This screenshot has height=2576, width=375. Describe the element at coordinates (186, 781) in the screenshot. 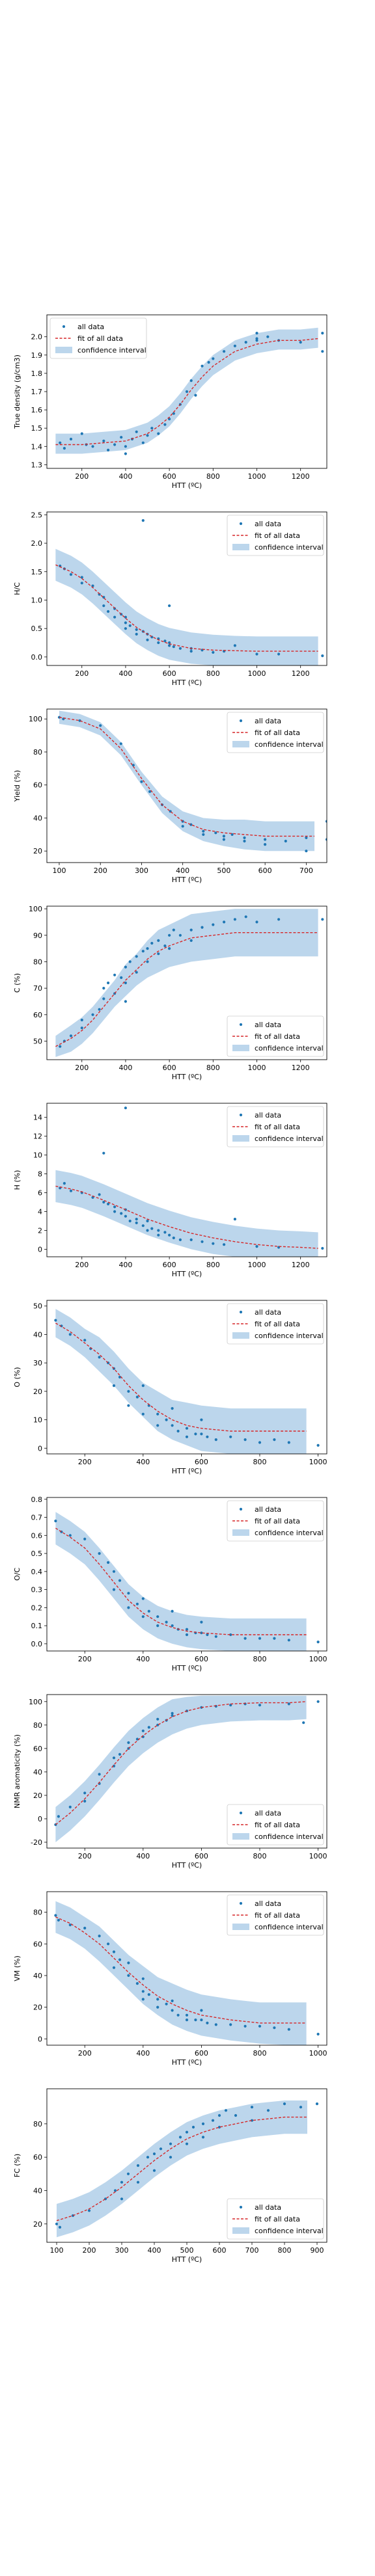

I see `confidence-band` at that location.